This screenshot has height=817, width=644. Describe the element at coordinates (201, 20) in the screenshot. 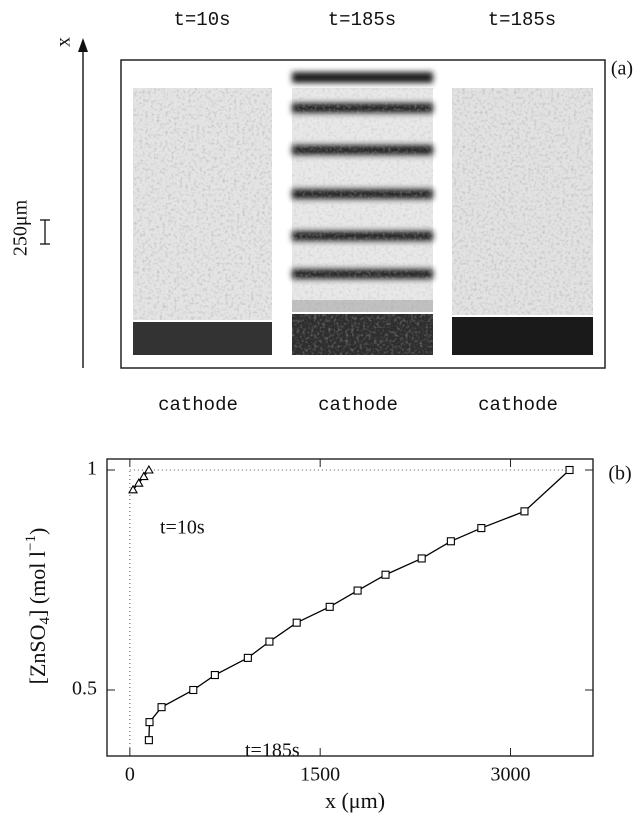

I see `time-label: t=10s` at that location.